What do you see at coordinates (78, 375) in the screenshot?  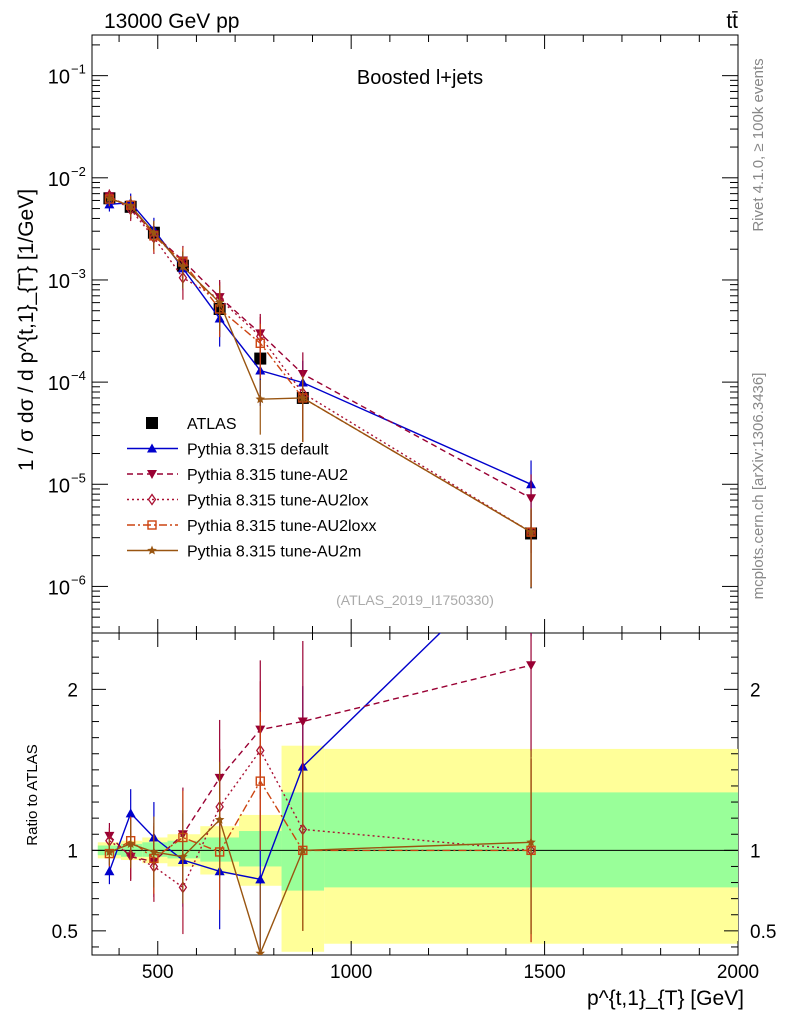 I see `y-tick-label-main-exp: −4` at bounding box center [78, 375].